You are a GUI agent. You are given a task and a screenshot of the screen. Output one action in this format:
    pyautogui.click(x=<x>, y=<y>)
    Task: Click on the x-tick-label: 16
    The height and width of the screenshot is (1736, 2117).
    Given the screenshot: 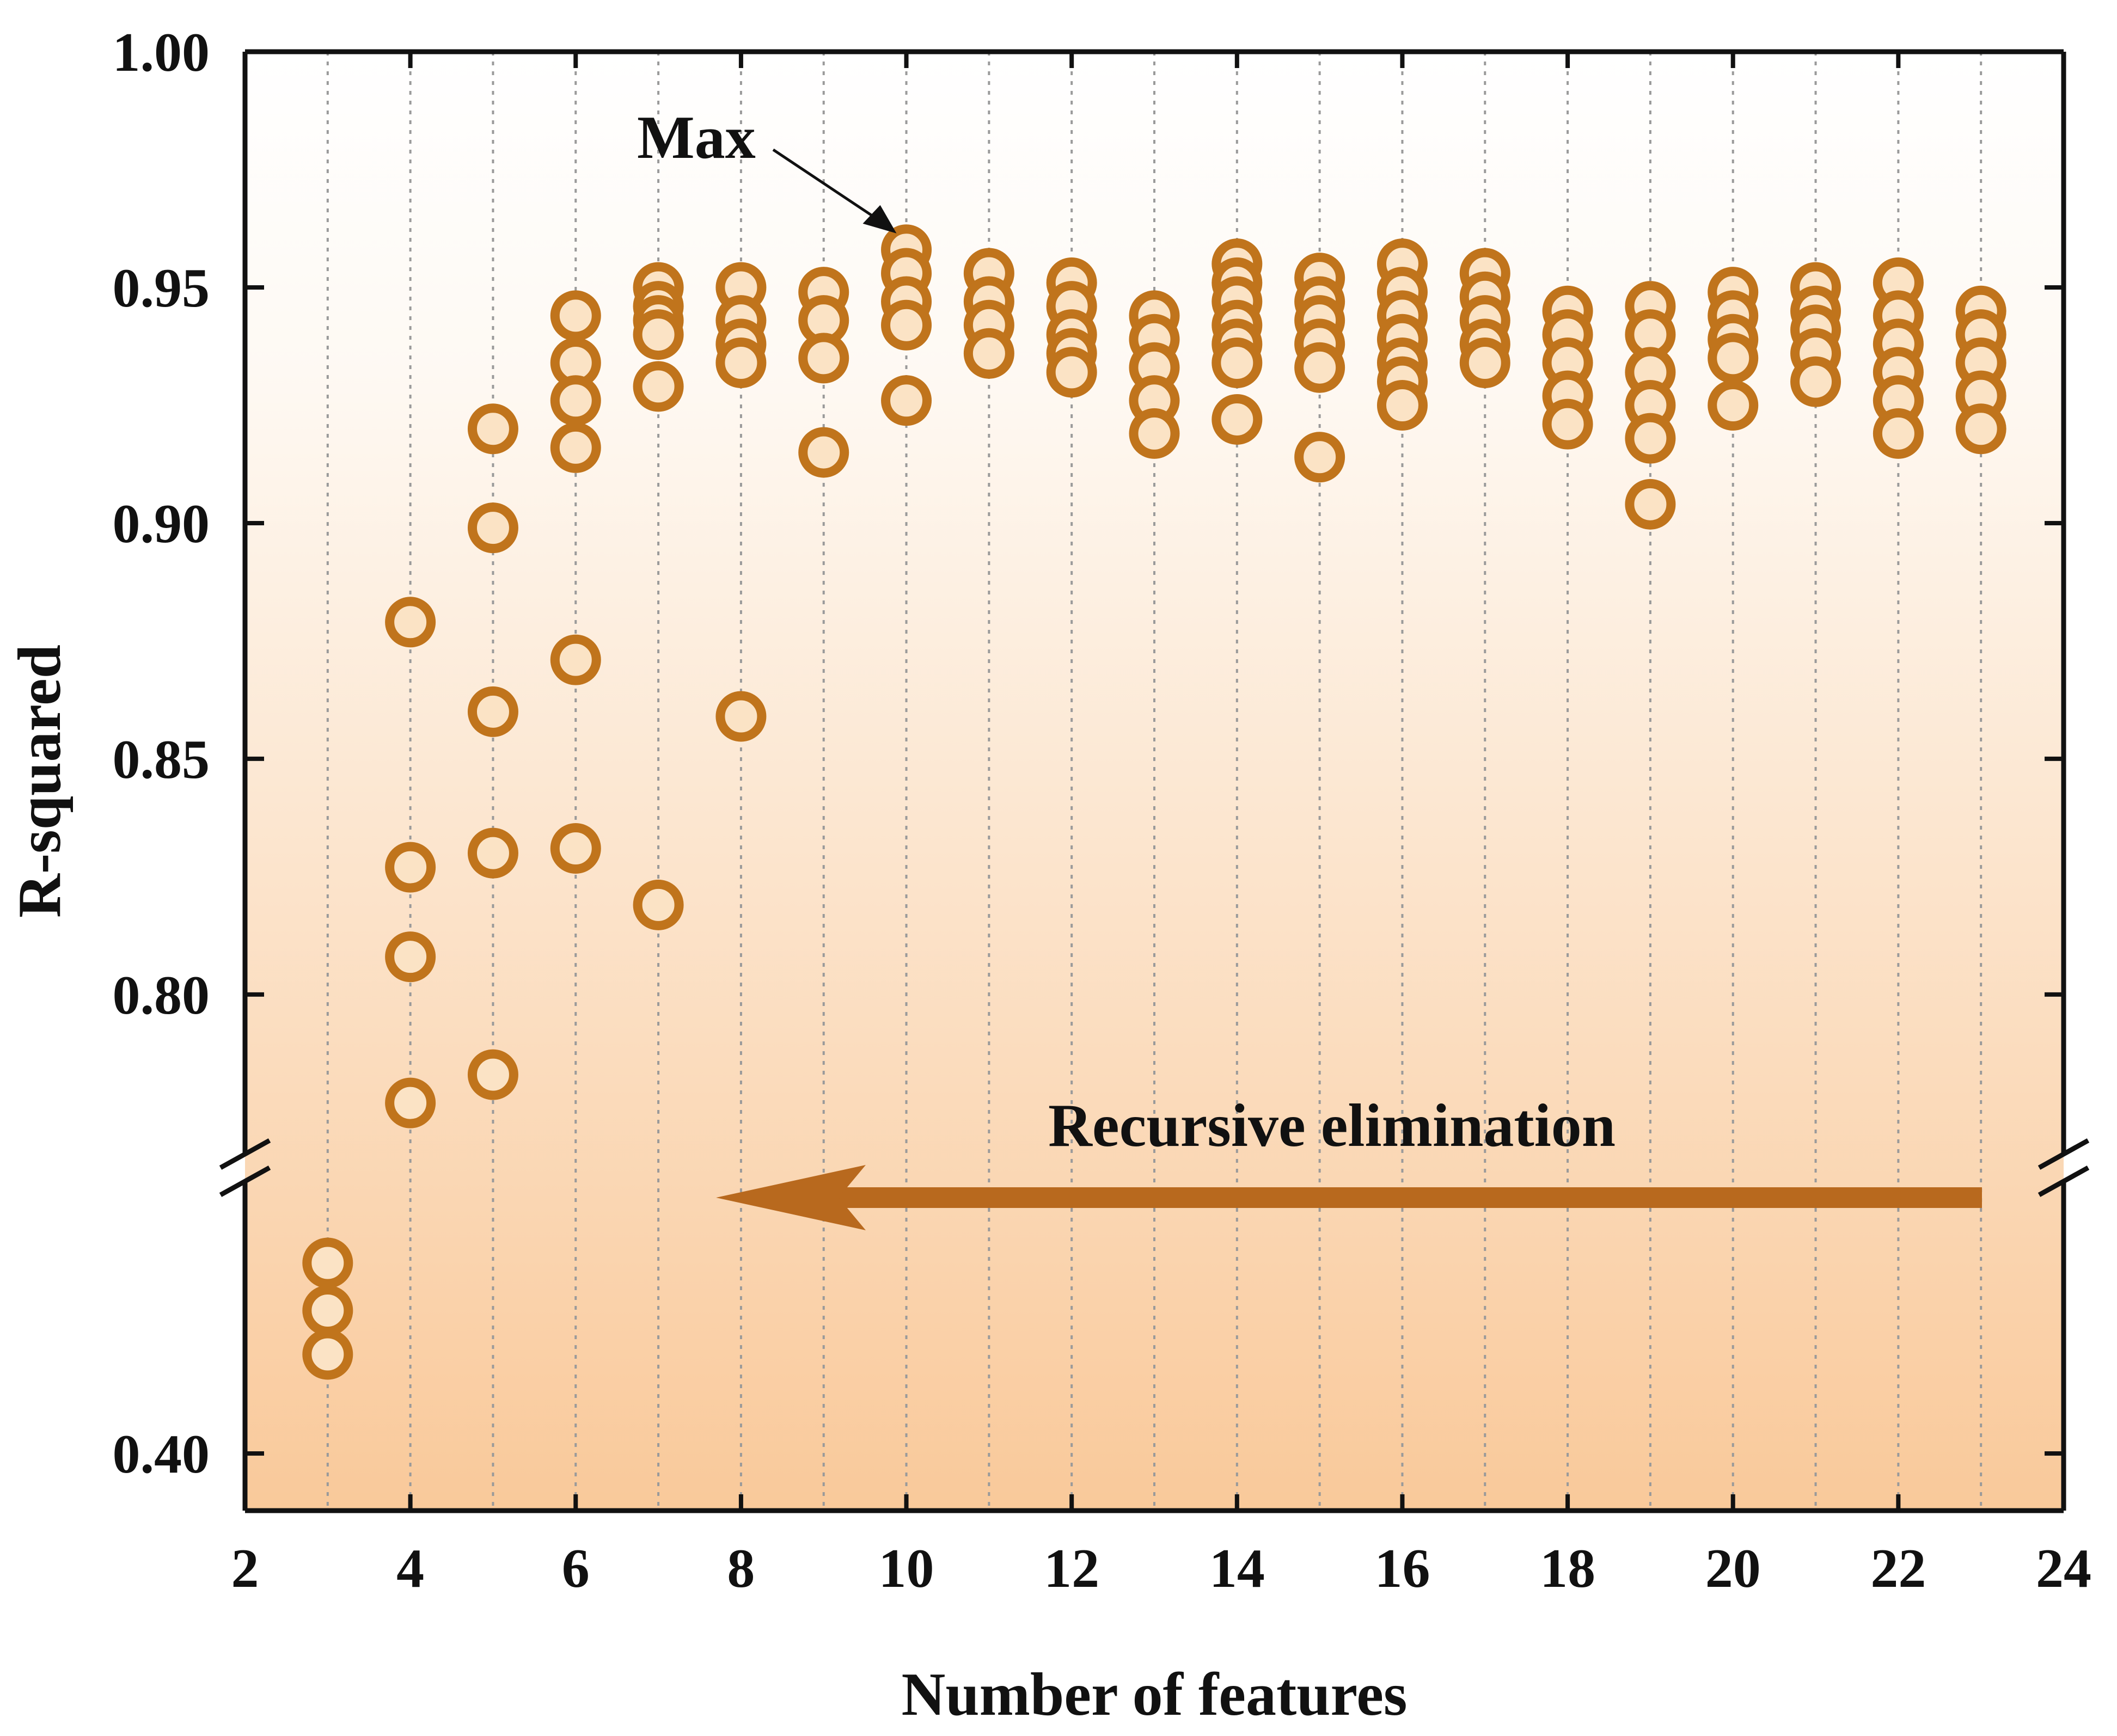 What is the action you would take?
    pyautogui.click(x=1402, y=1568)
    